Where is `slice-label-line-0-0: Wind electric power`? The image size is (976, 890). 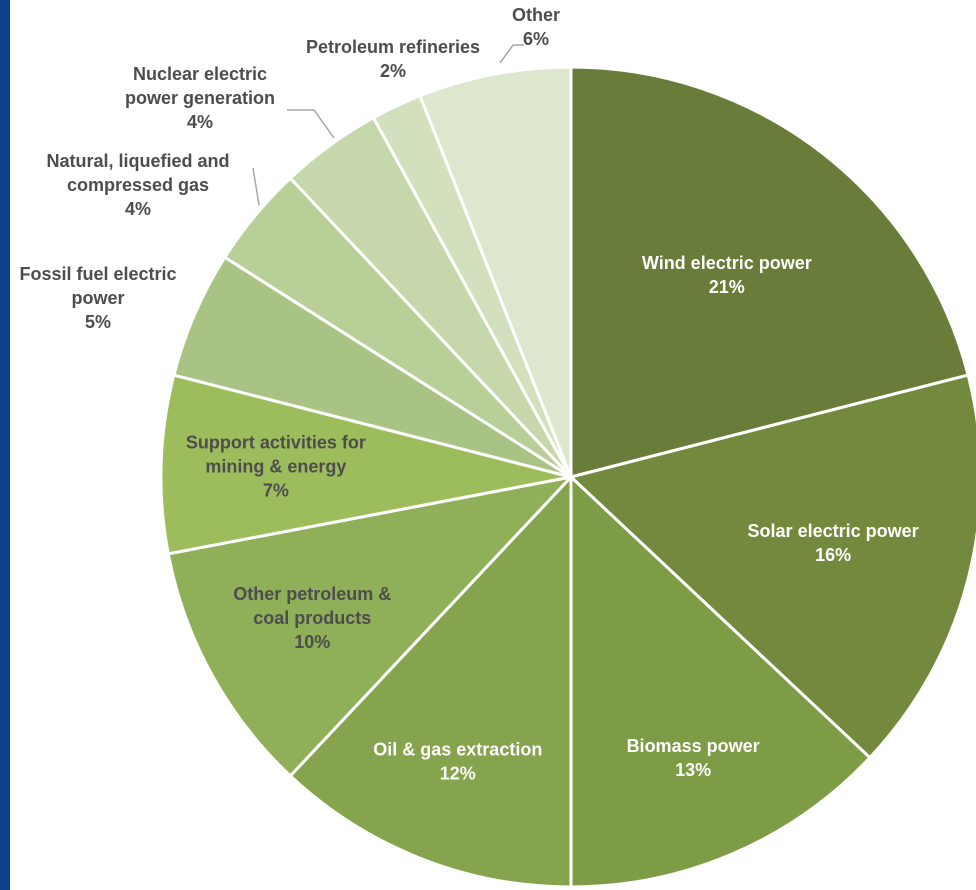
slice-label-line-0-0: Wind electric power is located at coordinates (727, 263).